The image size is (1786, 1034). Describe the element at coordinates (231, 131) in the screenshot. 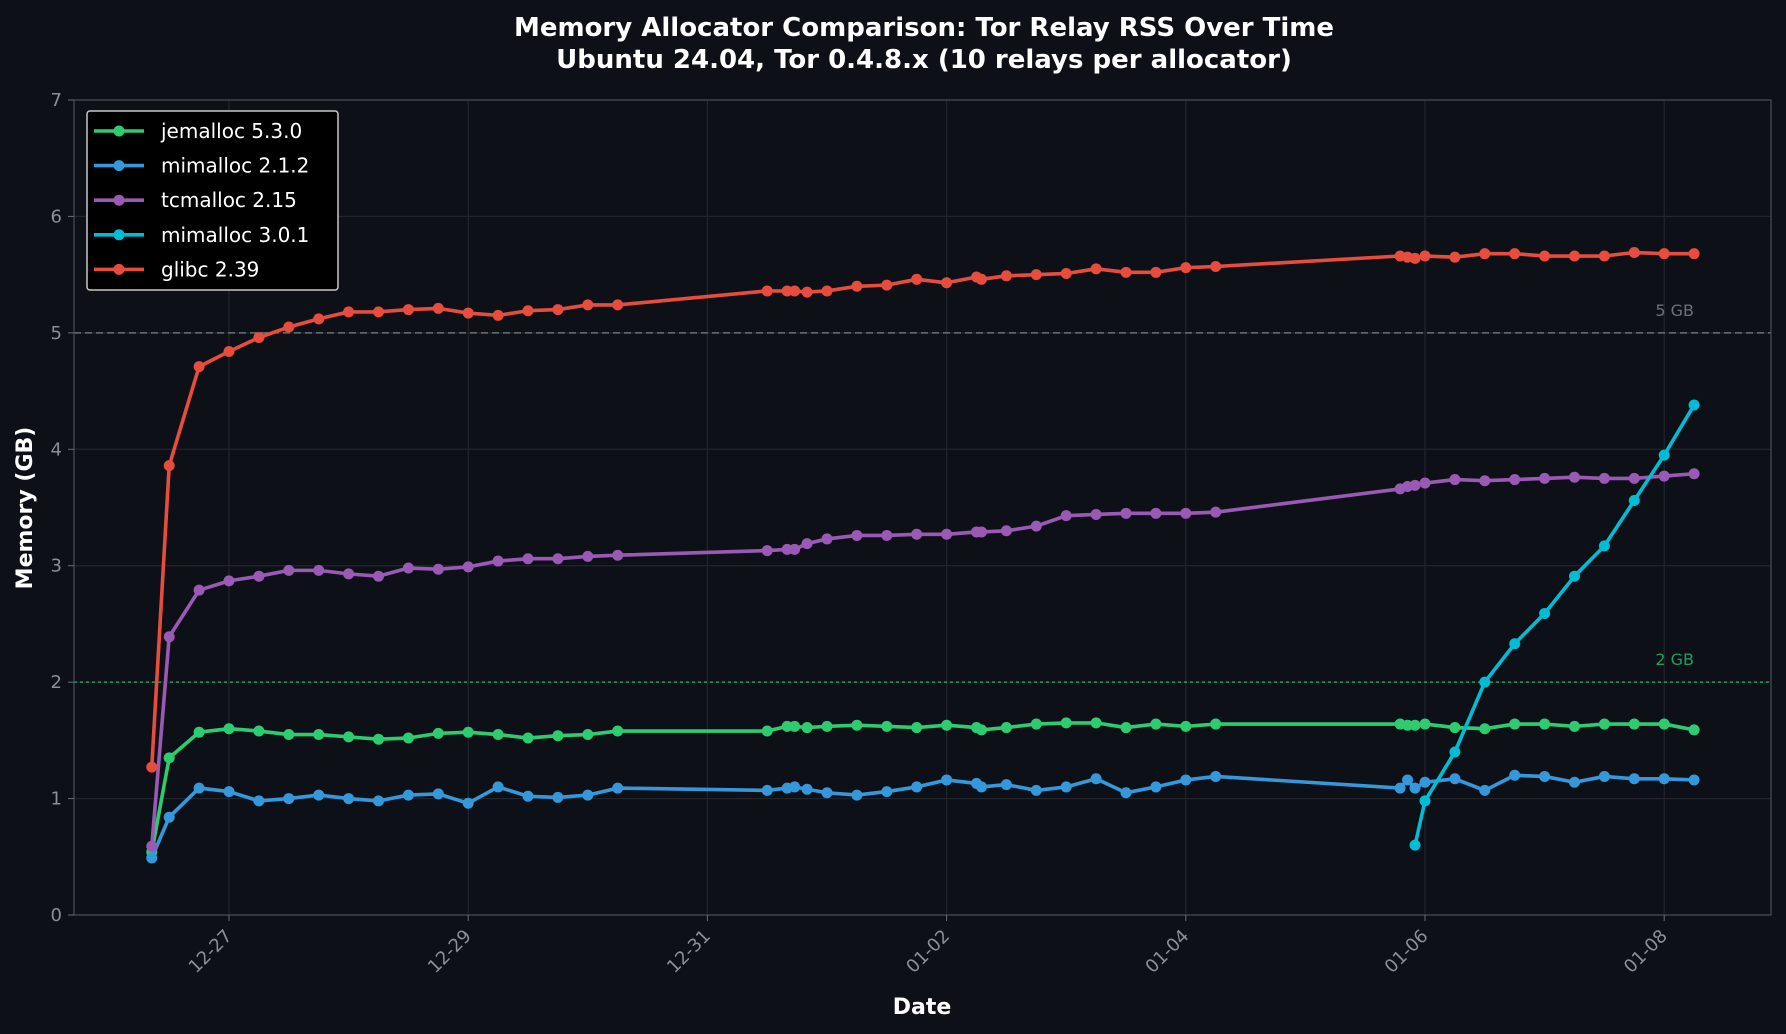

I see `legend-label: jemalloc 5.3.0` at that location.